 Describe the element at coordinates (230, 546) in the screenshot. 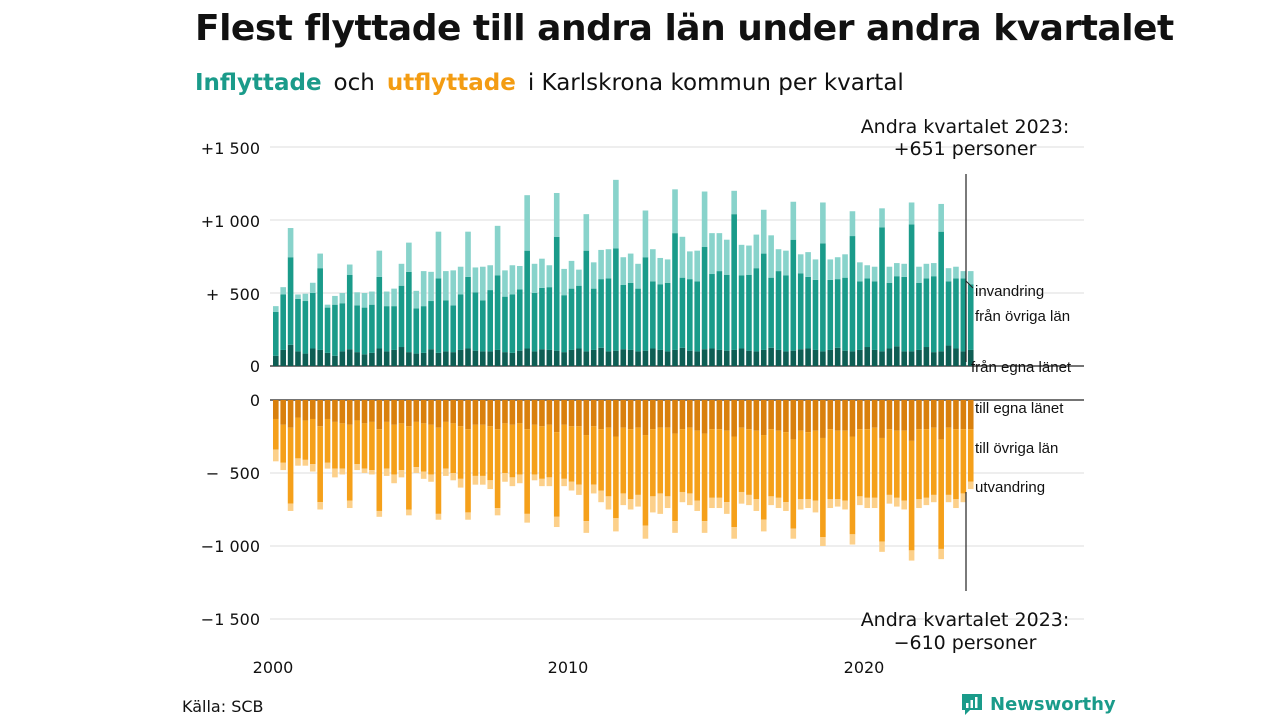

I see `y-tick-bottom-1000: −1 000` at that location.